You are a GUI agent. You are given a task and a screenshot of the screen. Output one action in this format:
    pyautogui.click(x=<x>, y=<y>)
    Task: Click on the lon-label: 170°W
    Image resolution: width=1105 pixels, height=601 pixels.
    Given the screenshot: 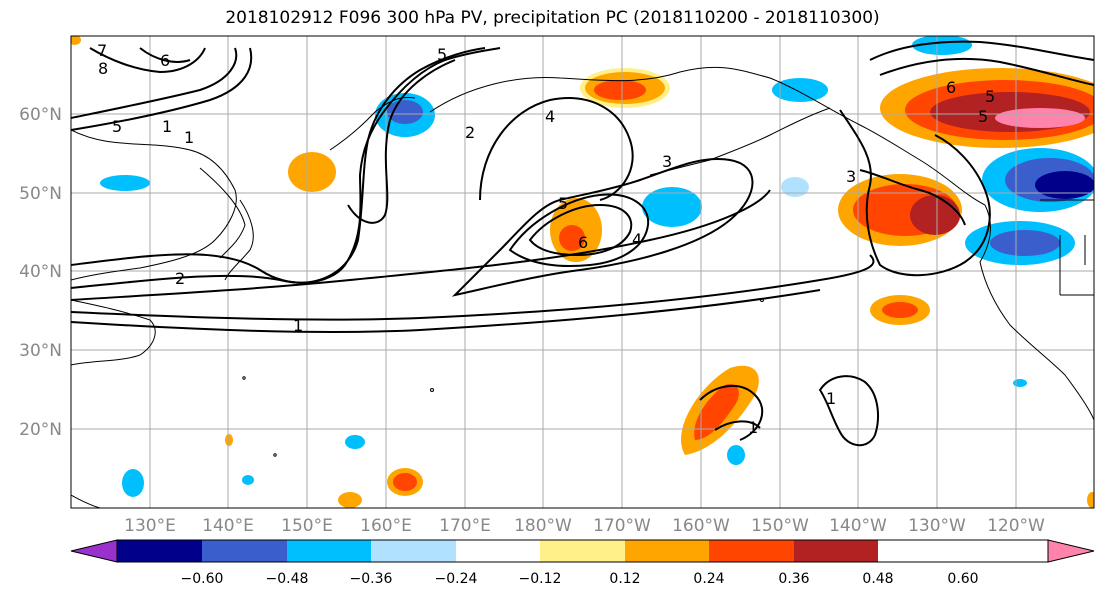 What is the action you would take?
    pyautogui.click(x=622, y=526)
    